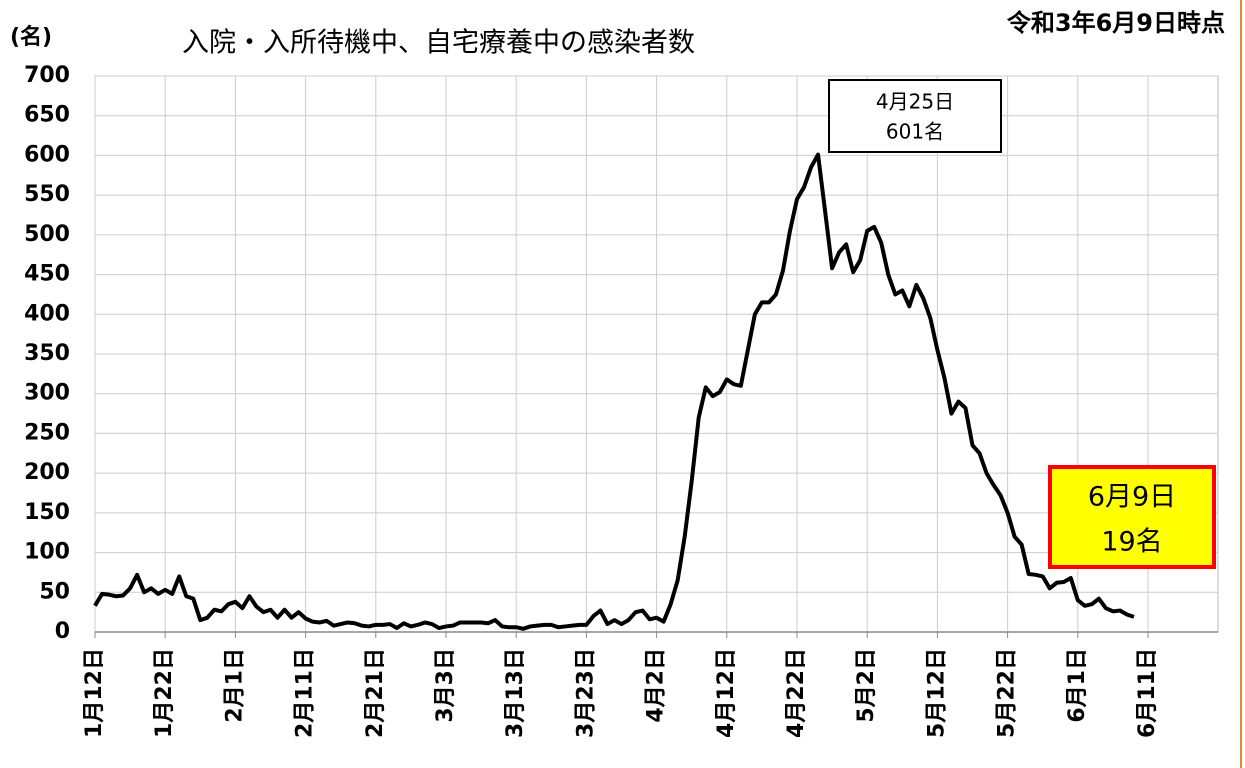 The height and width of the screenshot is (768, 1245). What do you see at coordinates (1131, 542) in the screenshot?
I see `annotation-text: 19名` at bounding box center [1131, 542].